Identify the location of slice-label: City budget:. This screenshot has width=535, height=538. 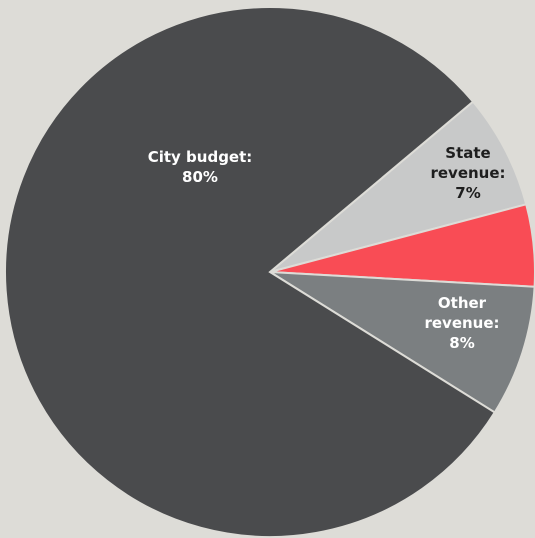
(200, 157).